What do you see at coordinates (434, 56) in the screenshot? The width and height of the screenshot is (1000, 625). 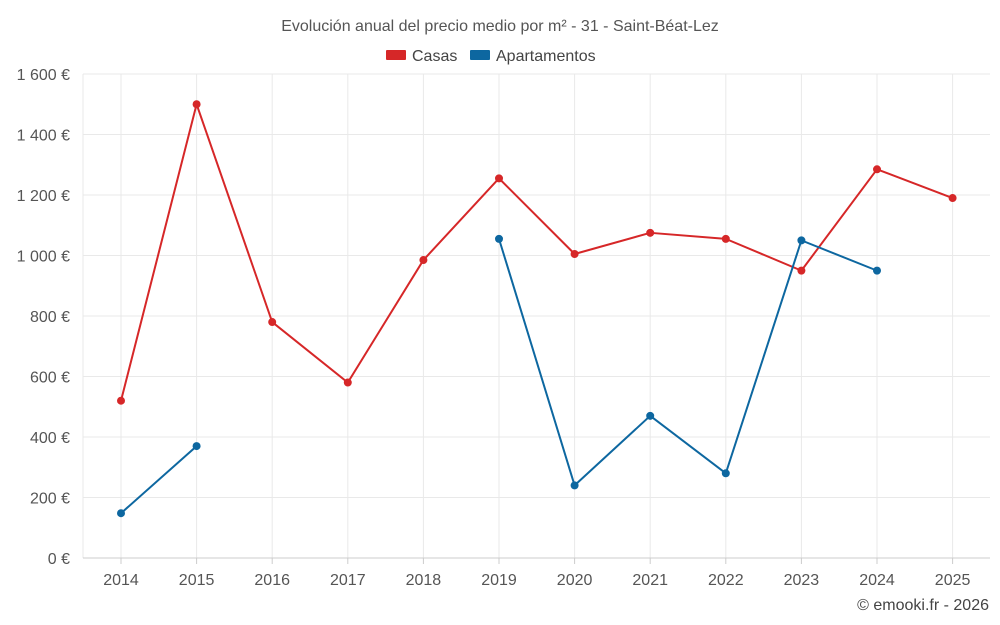 I see `legend-label-casas: Casas` at bounding box center [434, 56].